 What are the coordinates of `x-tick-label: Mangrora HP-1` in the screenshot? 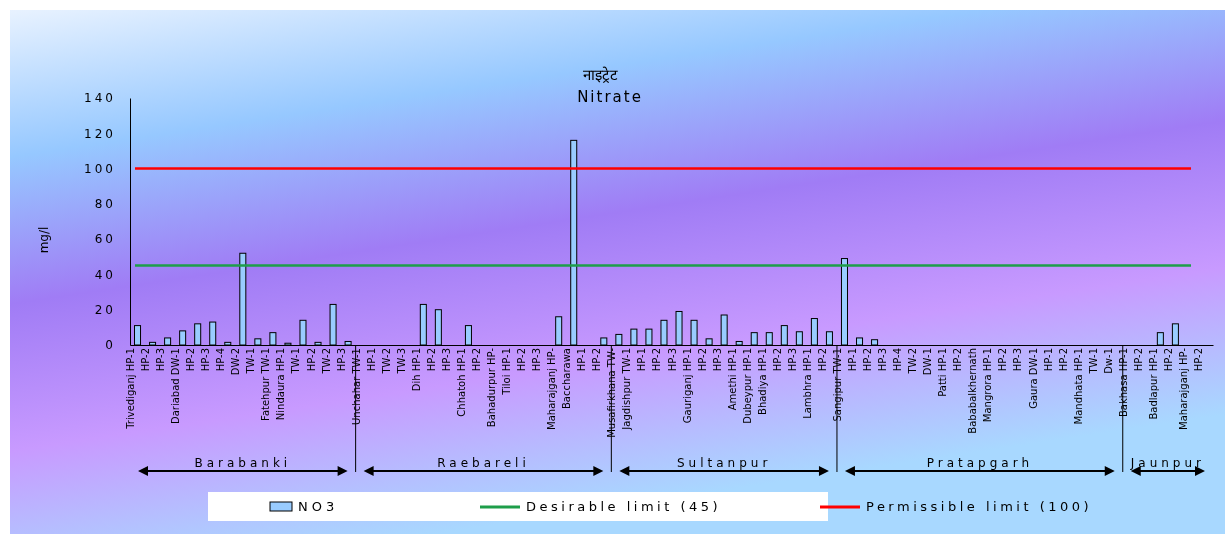 It's located at (988, 385).